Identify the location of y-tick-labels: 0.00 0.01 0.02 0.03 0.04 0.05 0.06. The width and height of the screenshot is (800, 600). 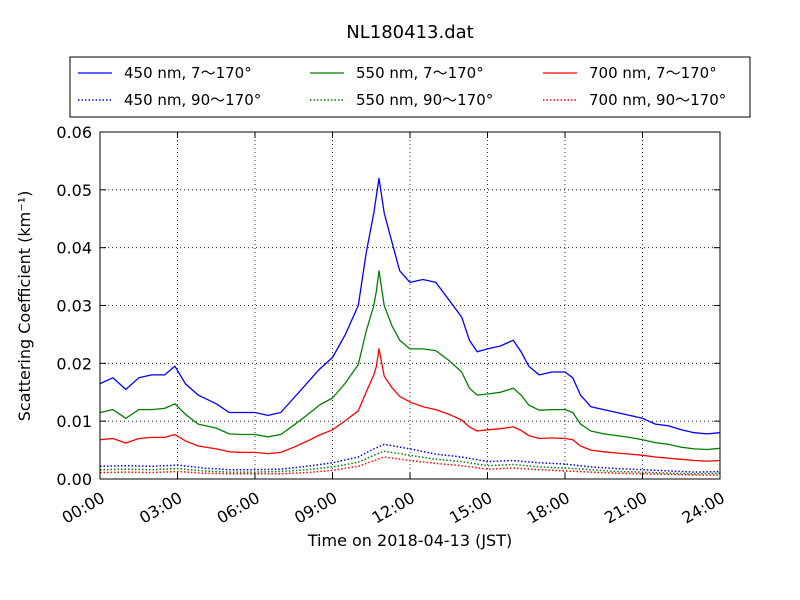
(74, 306).